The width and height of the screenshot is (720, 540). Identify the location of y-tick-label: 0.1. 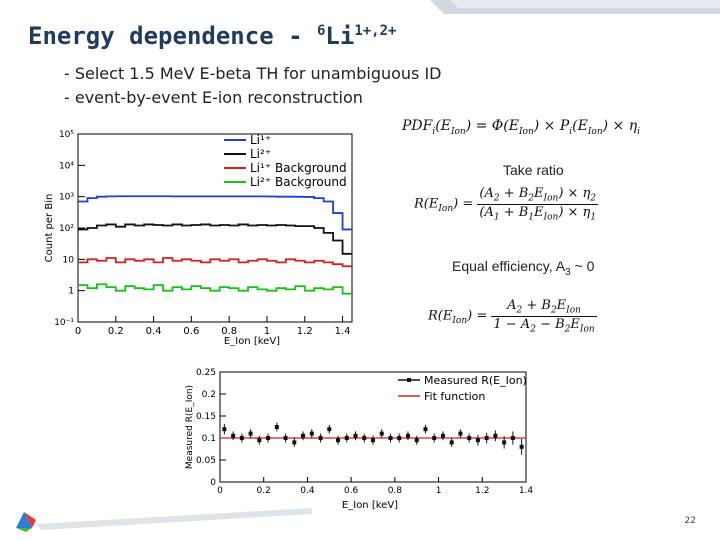
(209, 439).